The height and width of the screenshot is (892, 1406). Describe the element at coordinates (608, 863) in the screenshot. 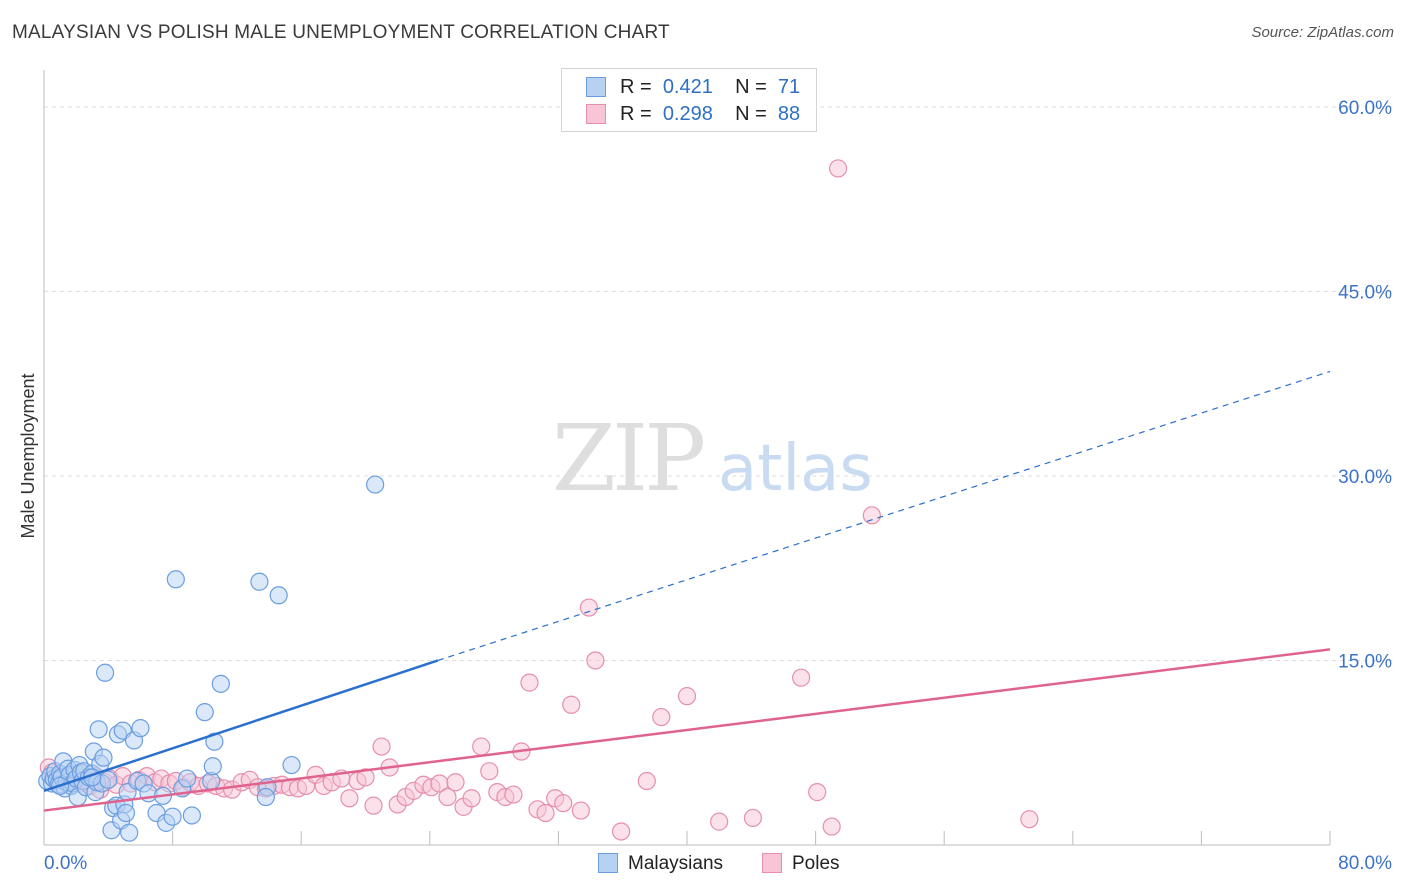

I see `malaysians-legend-swatch` at that location.